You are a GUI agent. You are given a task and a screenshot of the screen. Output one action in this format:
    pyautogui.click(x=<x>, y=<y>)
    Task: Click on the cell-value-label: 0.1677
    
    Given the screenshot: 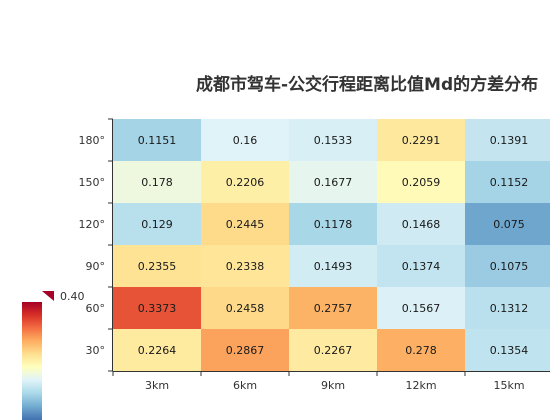 What is the action you would take?
    pyautogui.click(x=333, y=182)
    